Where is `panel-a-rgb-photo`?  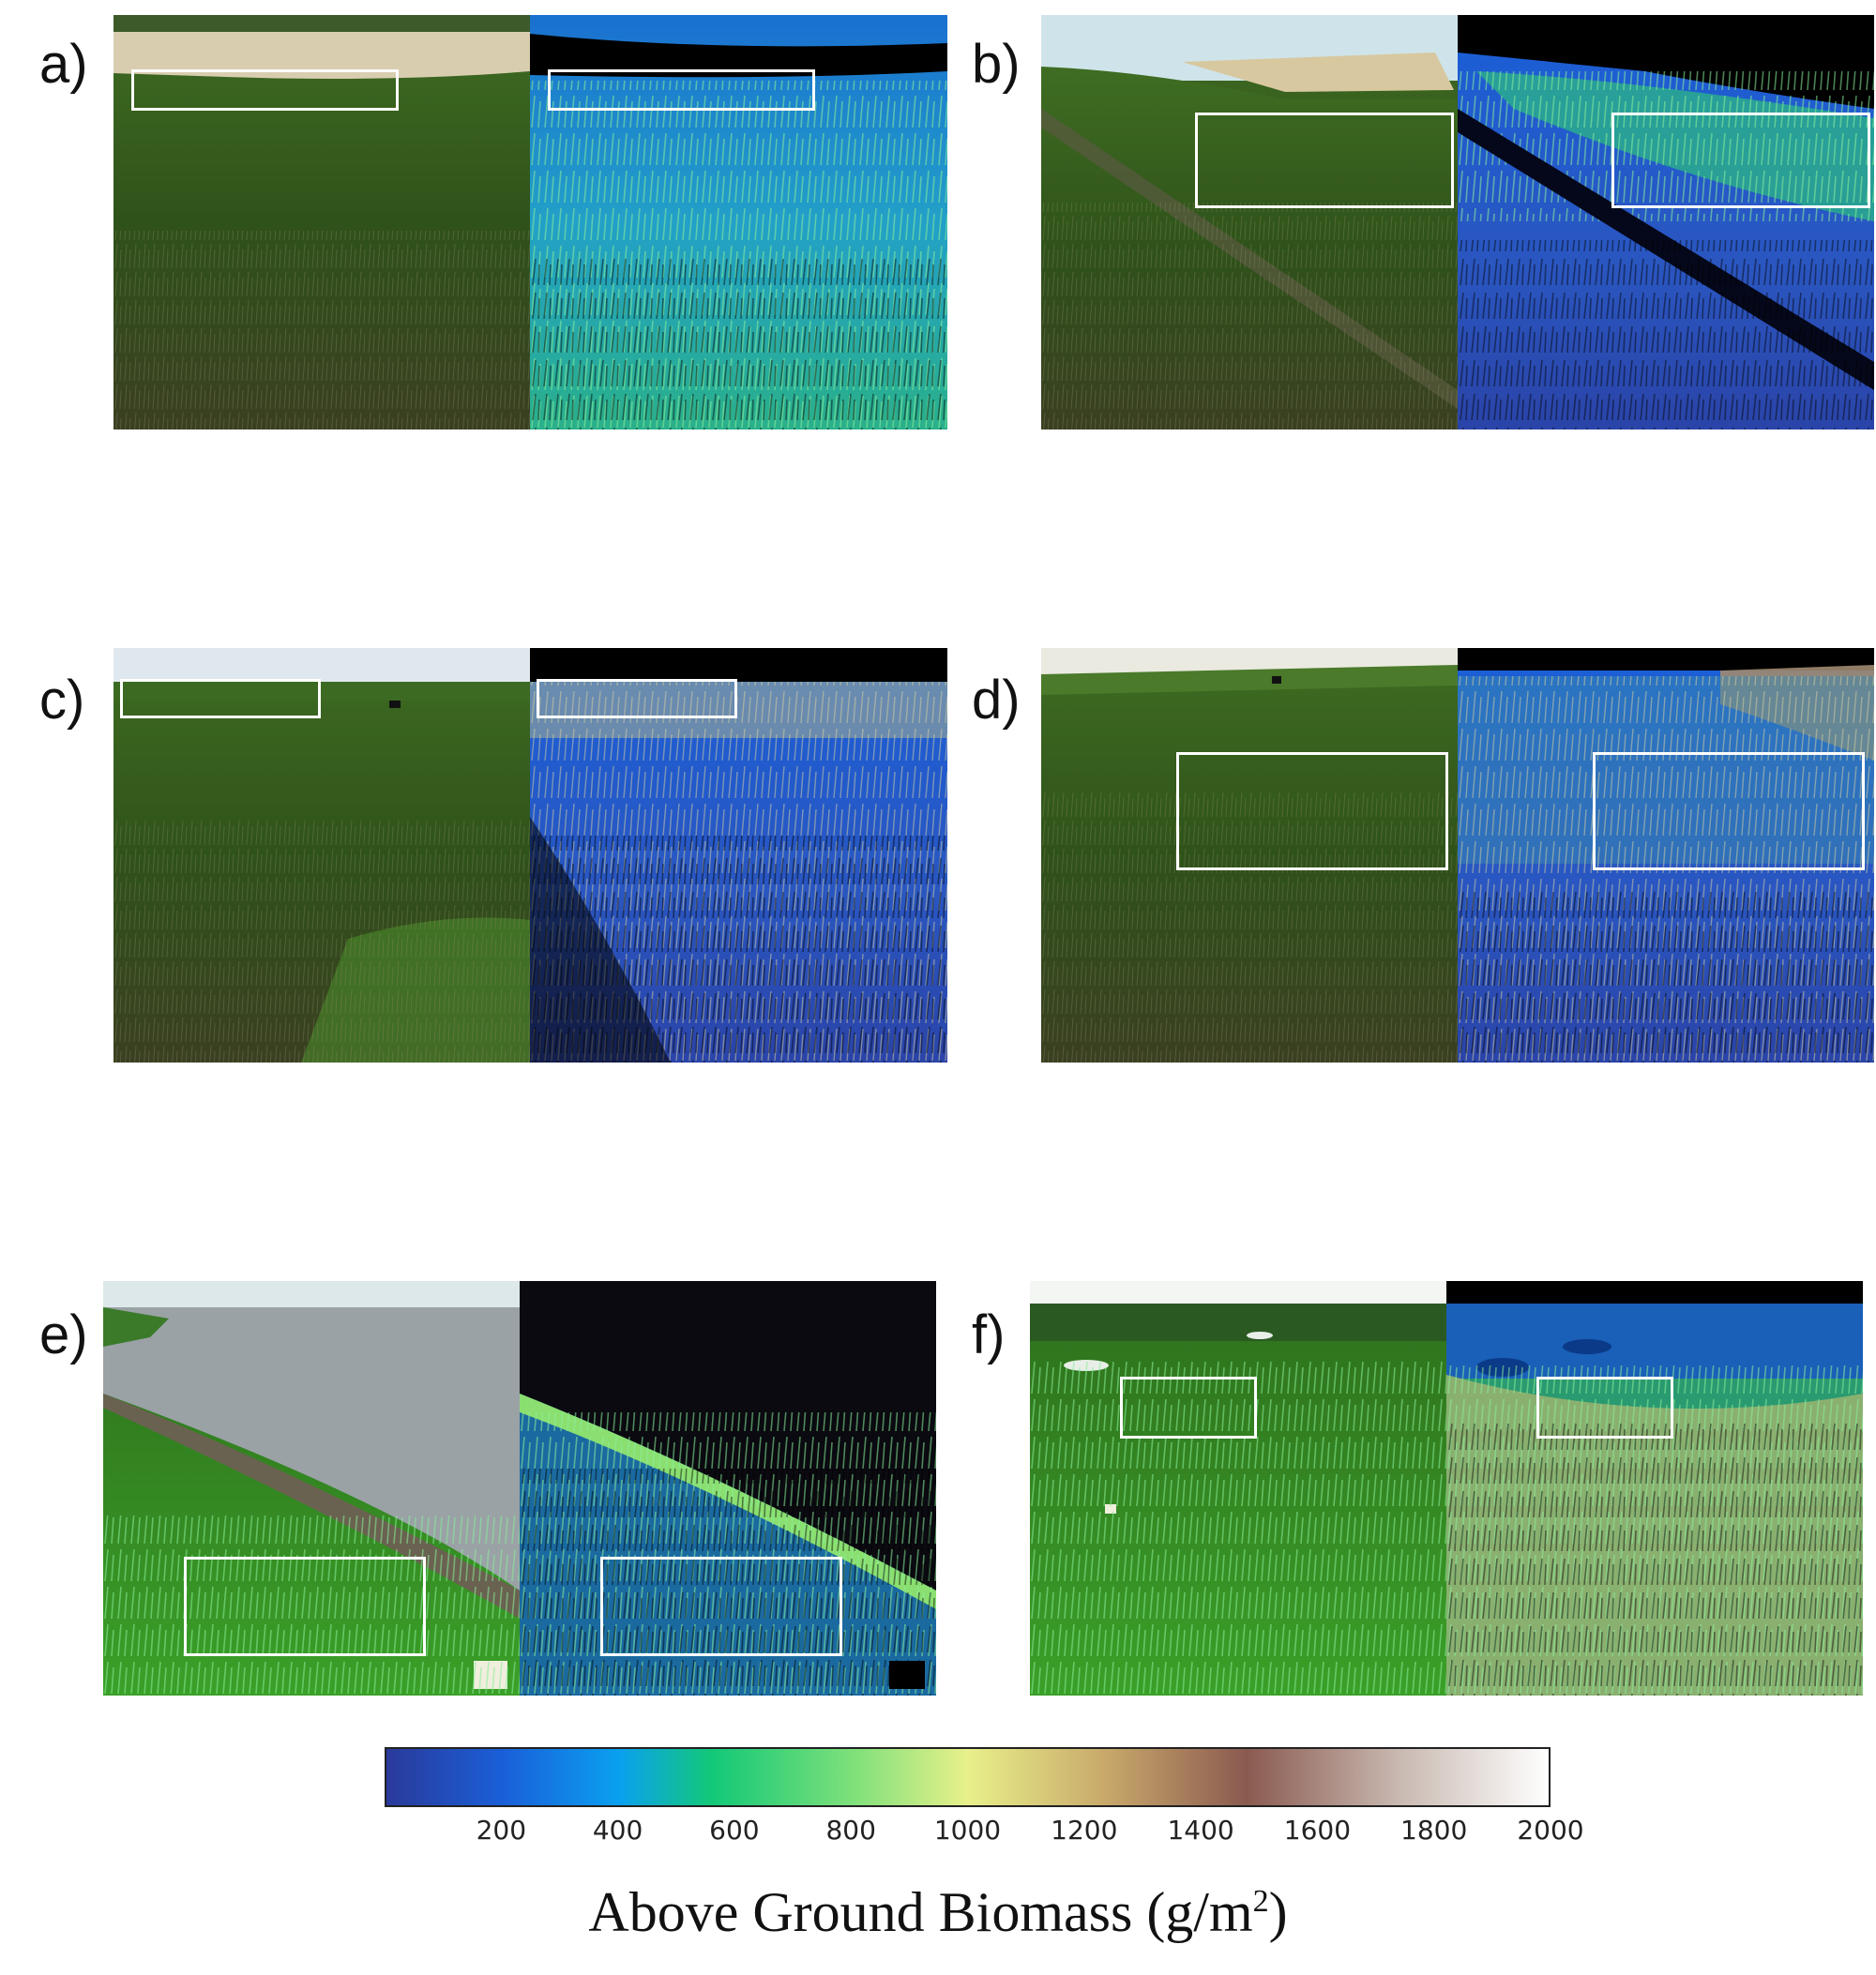 panel-a-rgb-photo is located at coordinates (321, 223).